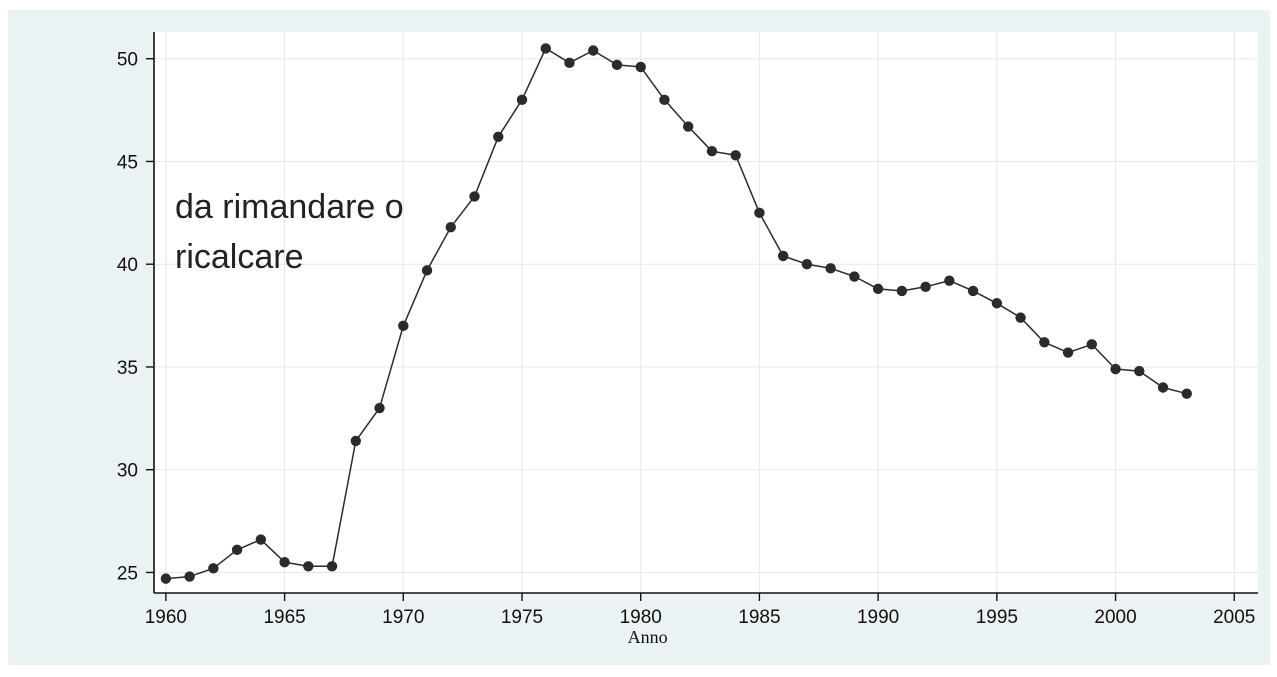 This screenshot has width=1277, height=677. What do you see at coordinates (1234, 617) in the screenshot?
I see `x-tick-label-2005: 2005` at bounding box center [1234, 617].